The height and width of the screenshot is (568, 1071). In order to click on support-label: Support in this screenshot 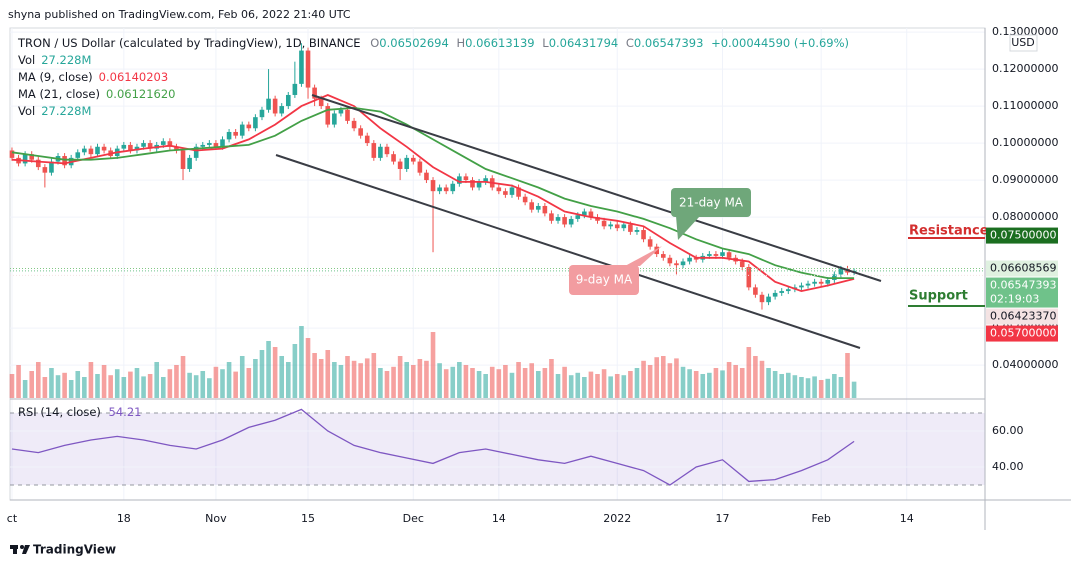, I will do `click(938, 296)`.